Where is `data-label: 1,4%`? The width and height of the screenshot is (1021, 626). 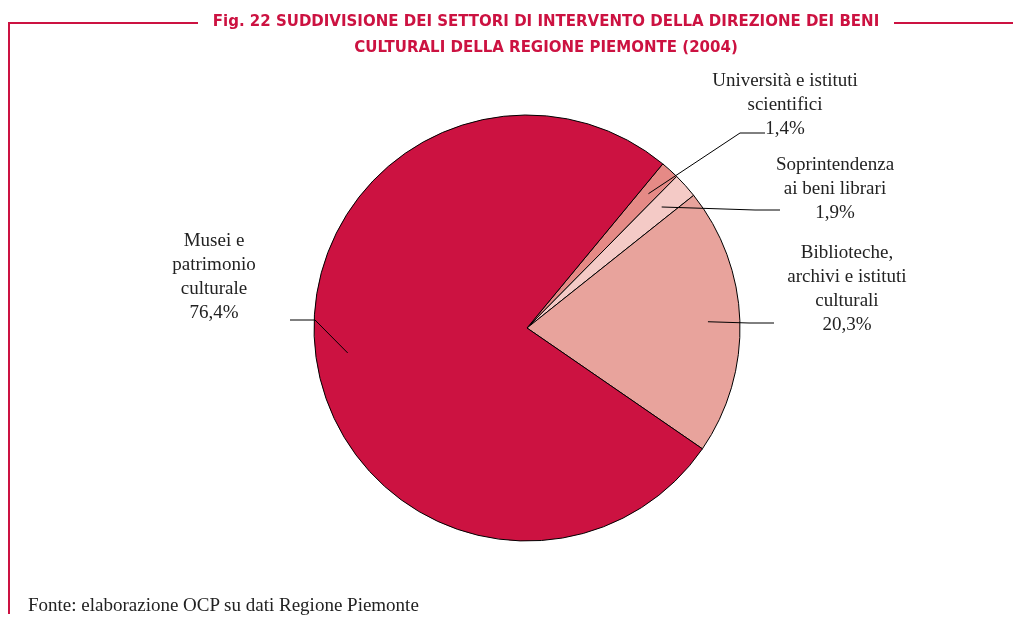
data-label: 1,4% is located at coordinates (785, 128).